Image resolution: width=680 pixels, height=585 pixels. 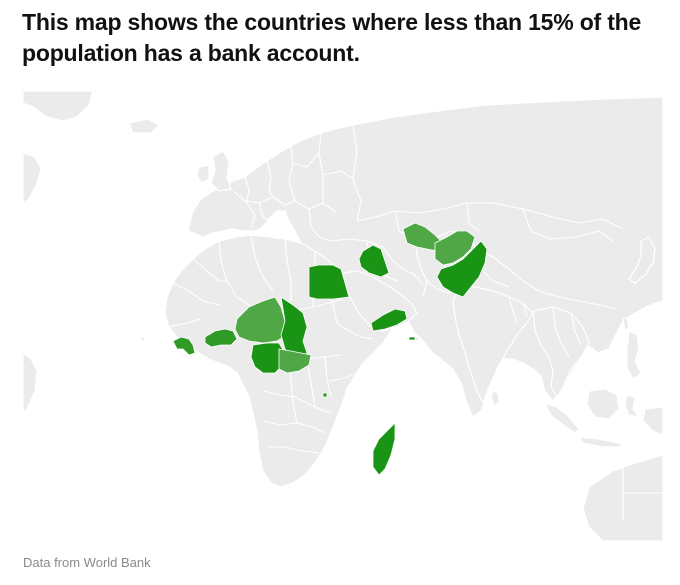 I want to click on land-srilanka, so click(x=495, y=398).